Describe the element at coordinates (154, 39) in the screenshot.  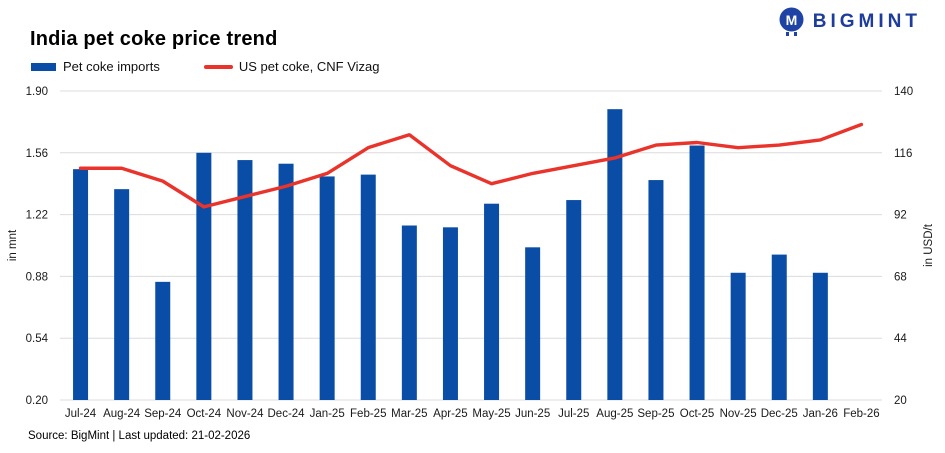
I see `page-title: India pet coke price trend` at that location.